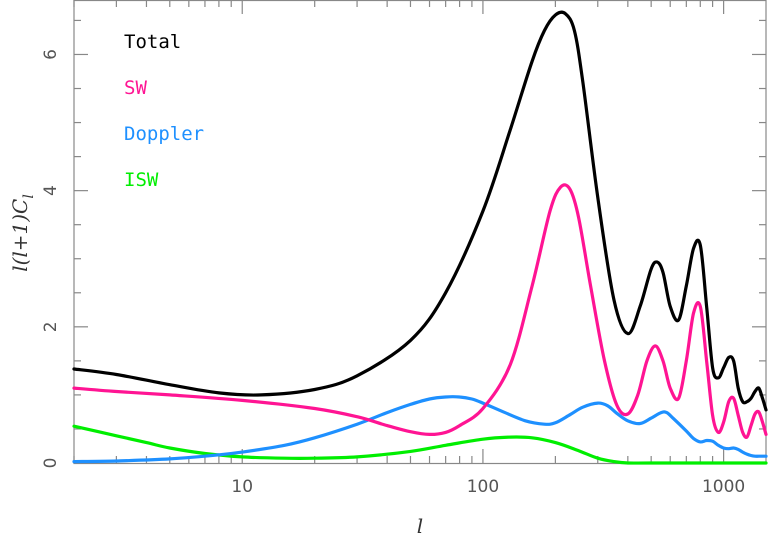  I want to click on x-axis-label: l, so click(420, 526).